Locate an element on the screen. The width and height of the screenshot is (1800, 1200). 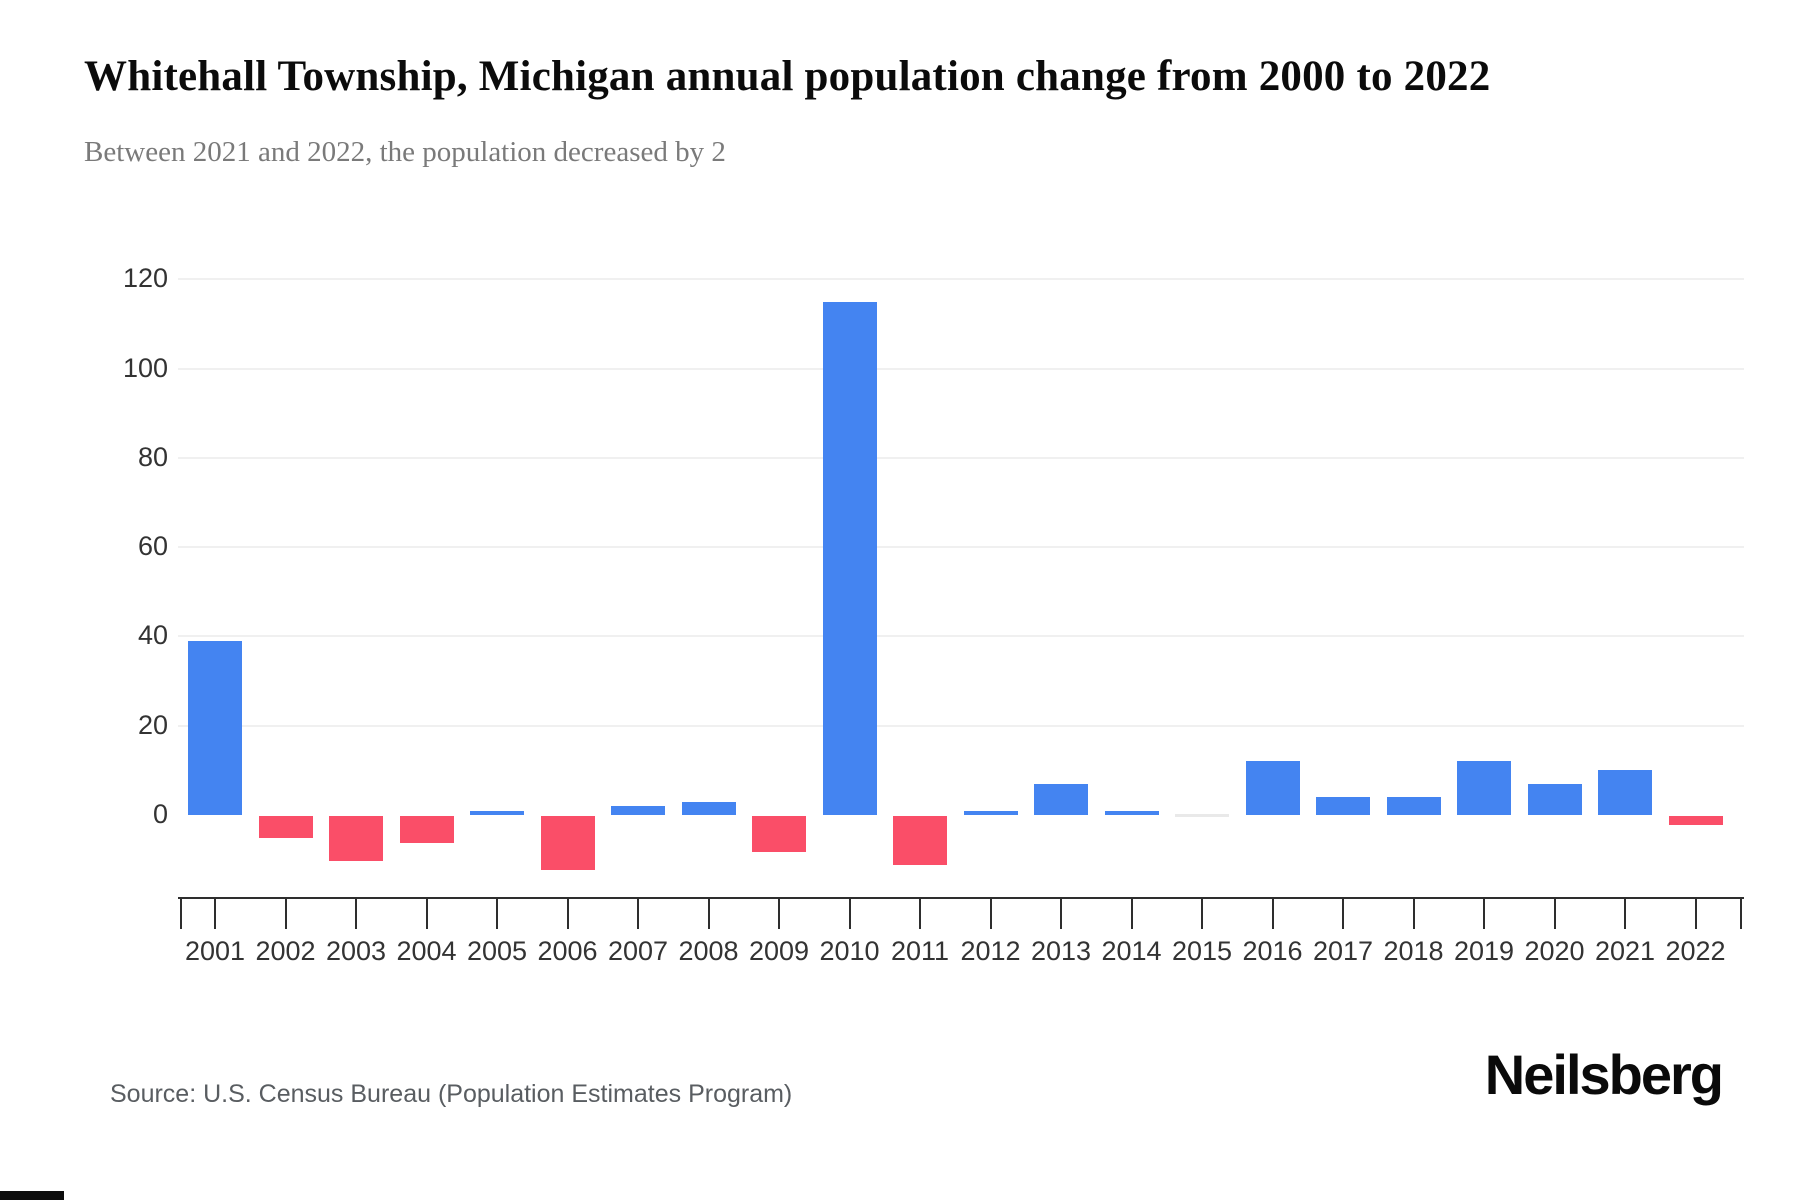
bar-2021 is located at coordinates (1625, 792).